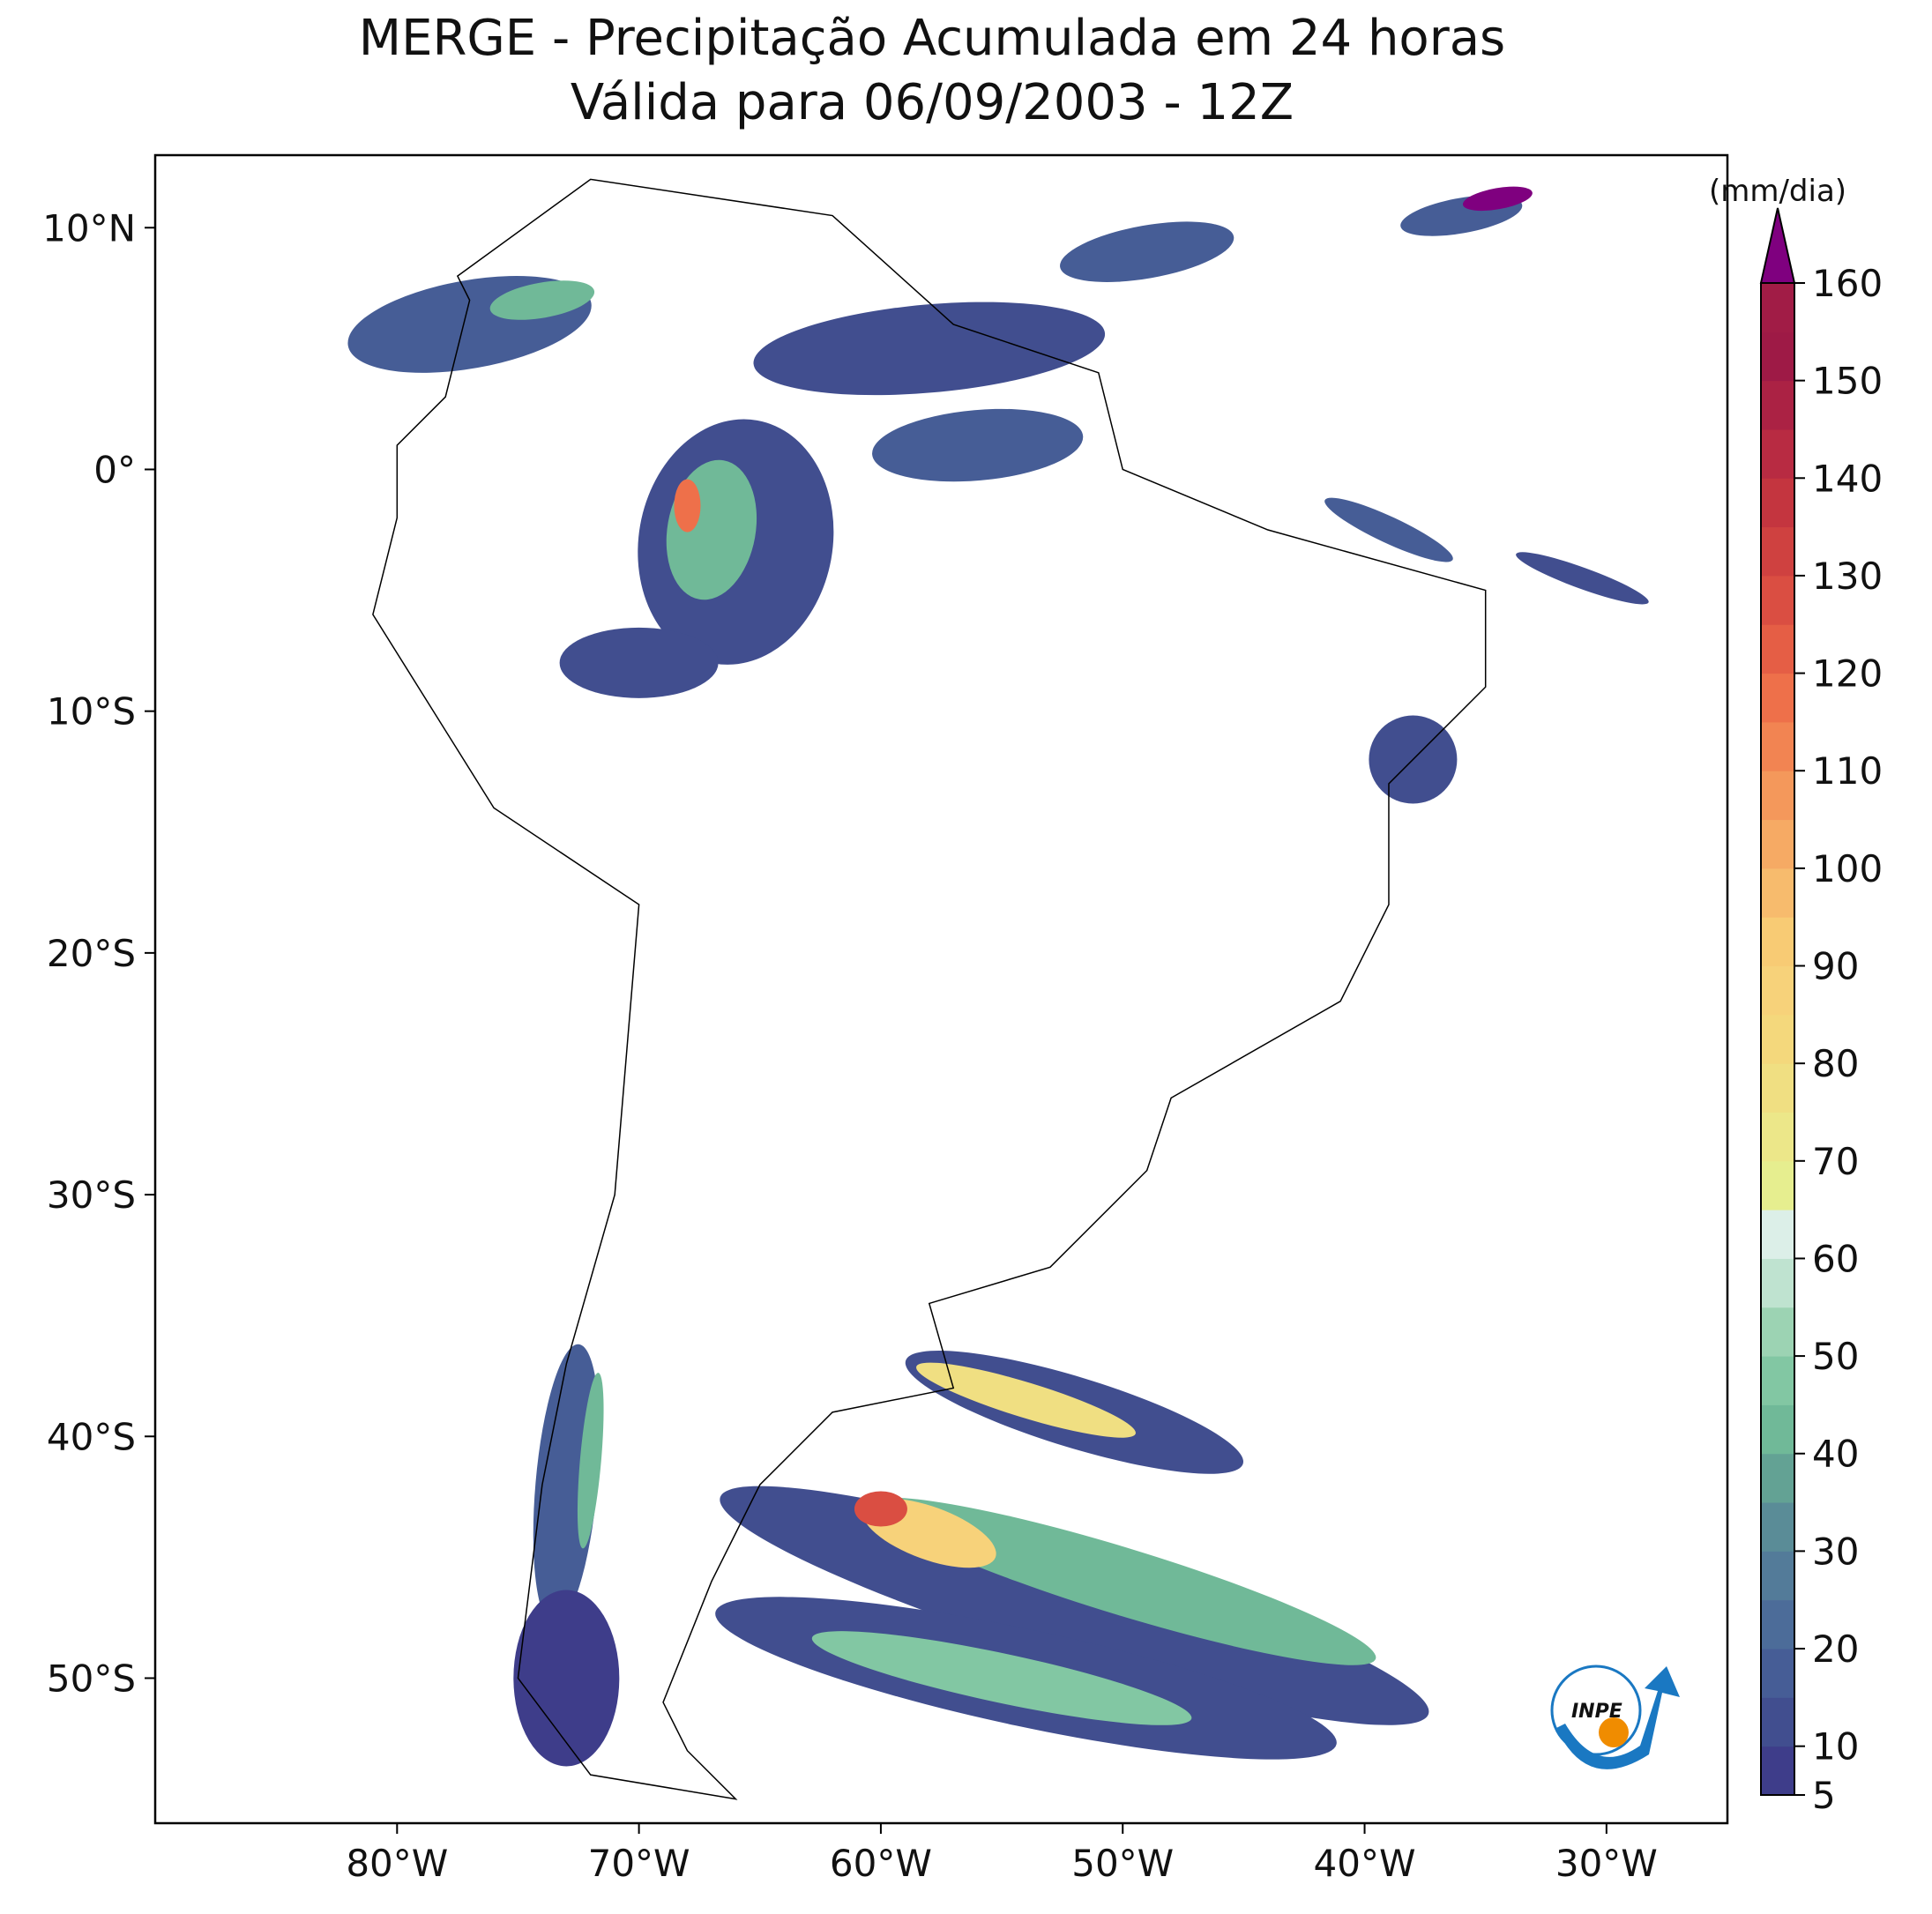 The height and width of the screenshot is (1914, 1932). I want to click on colorbar-tick-label: 50, so click(1835, 1356).